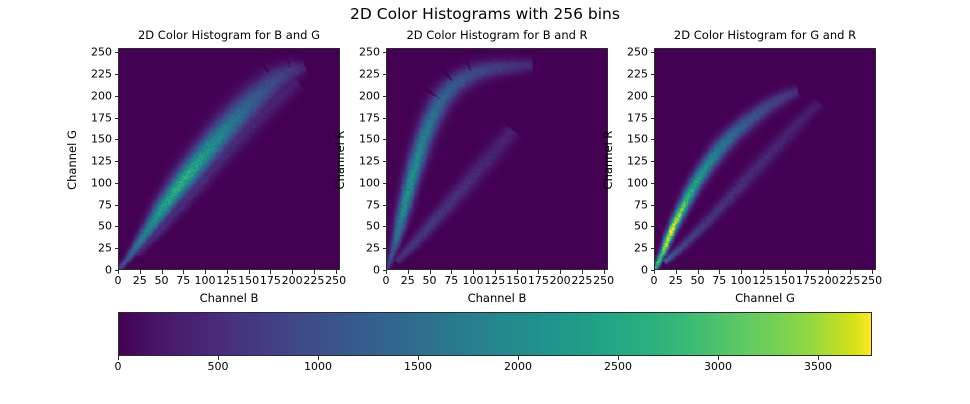 The image size is (970, 404). What do you see at coordinates (318, 366) in the screenshot?
I see `colorbar-tick-label: 1000` at bounding box center [318, 366].